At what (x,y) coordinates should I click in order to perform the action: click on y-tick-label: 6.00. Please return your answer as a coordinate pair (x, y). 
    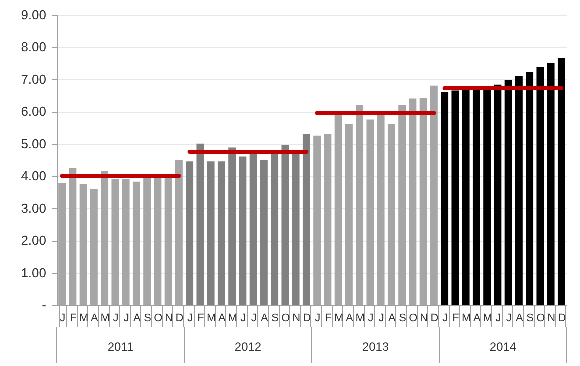
    Looking at the image, I should click on (33, 112).